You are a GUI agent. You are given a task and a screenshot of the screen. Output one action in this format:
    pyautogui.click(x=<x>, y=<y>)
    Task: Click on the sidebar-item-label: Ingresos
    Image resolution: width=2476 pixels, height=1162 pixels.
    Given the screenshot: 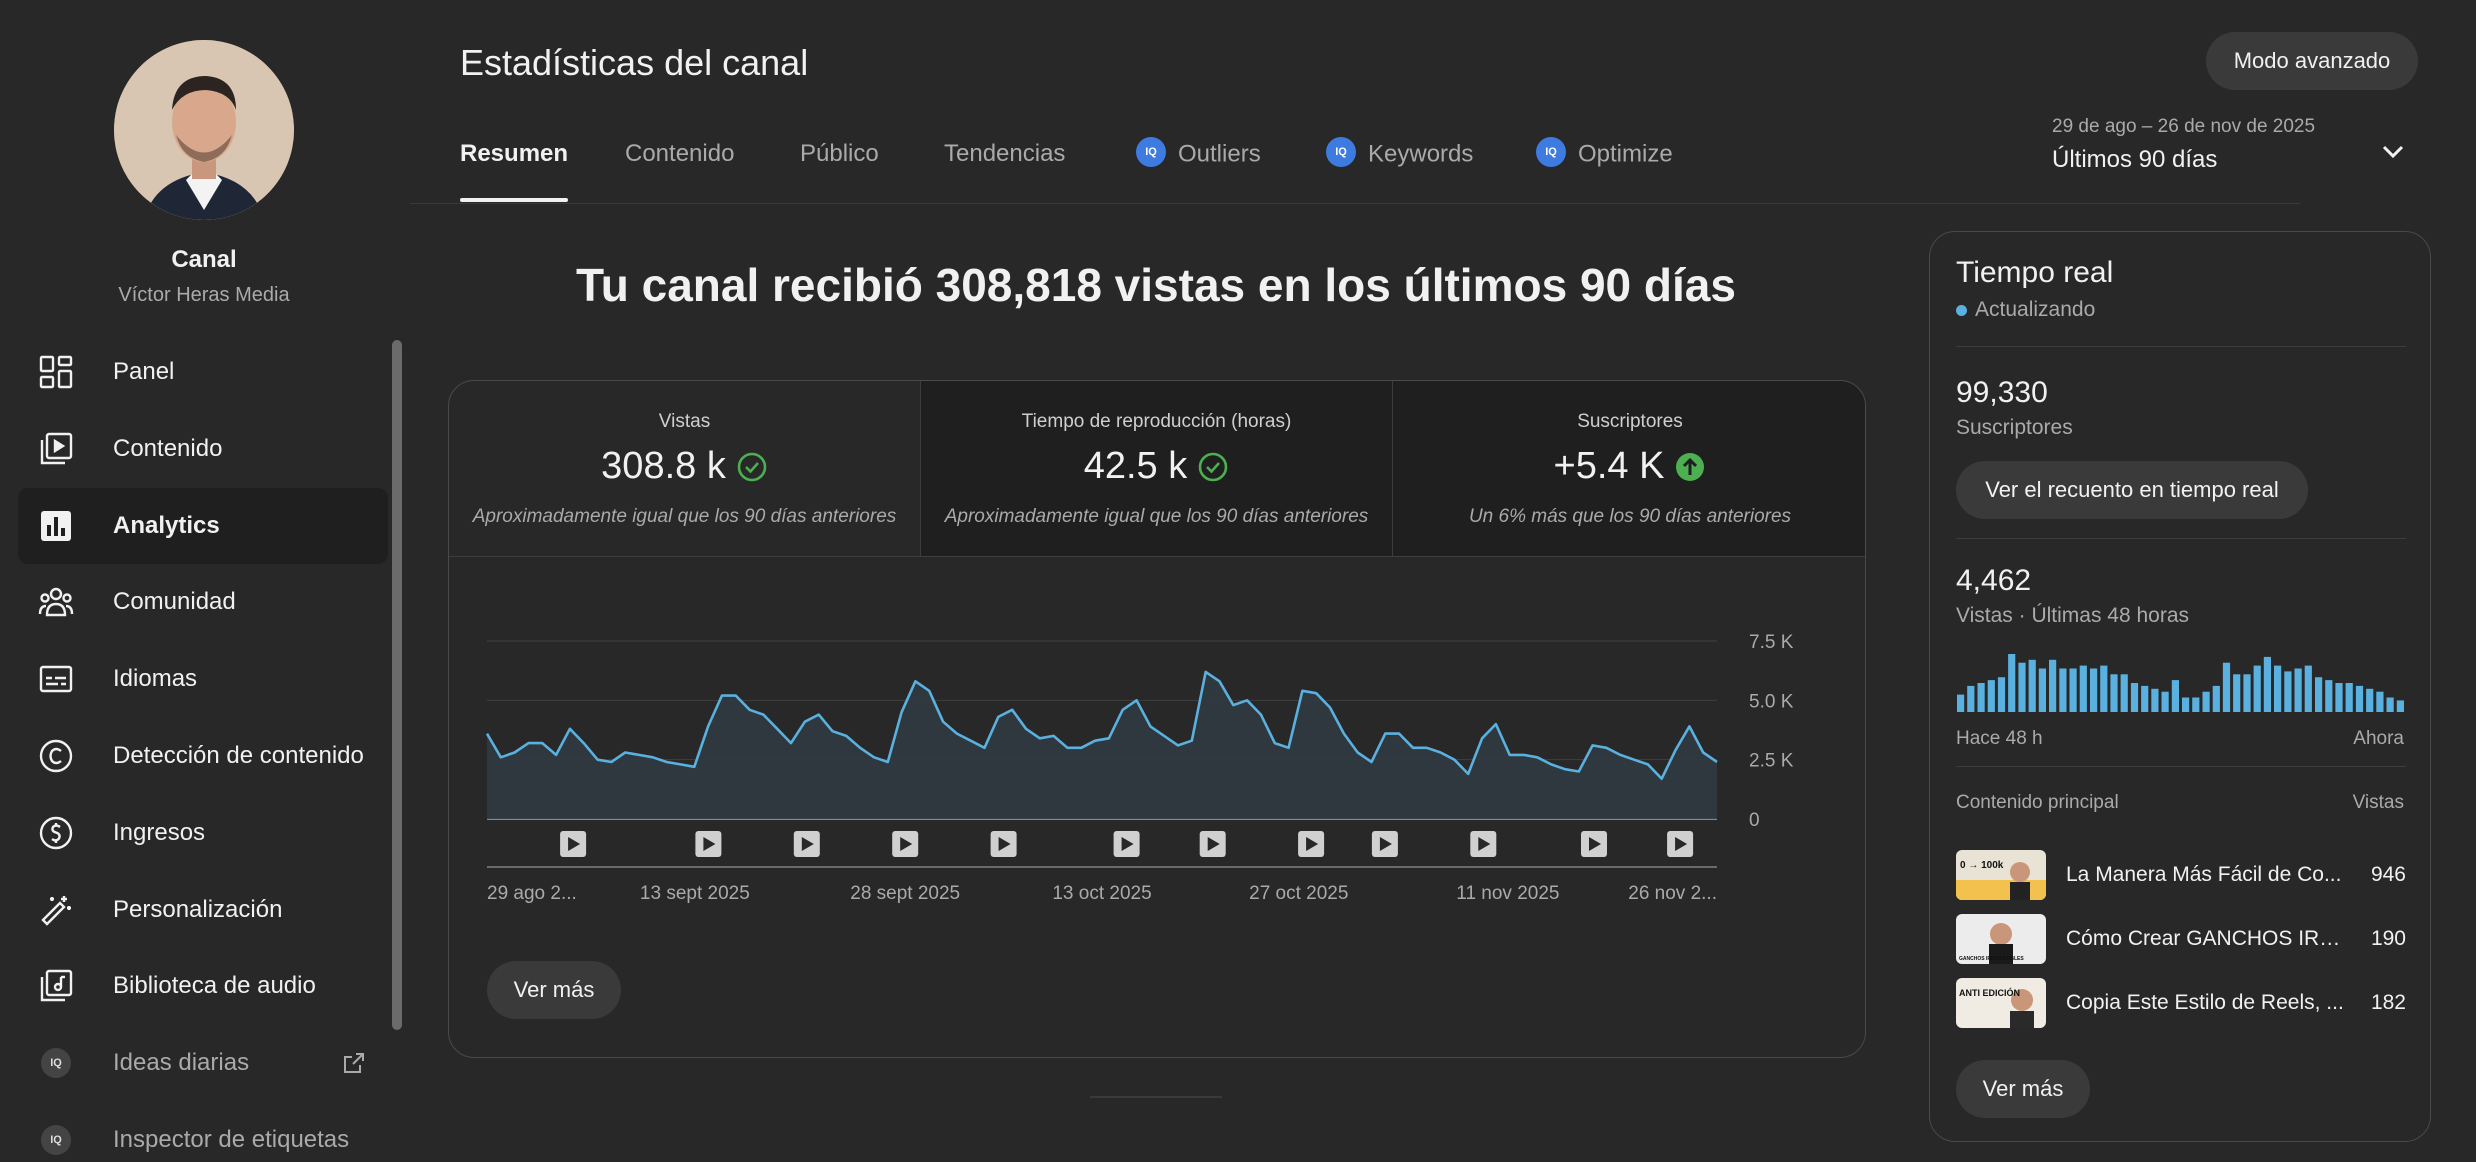 What is the action you would take?
    pyautogui.click(x=159, y=832)
    